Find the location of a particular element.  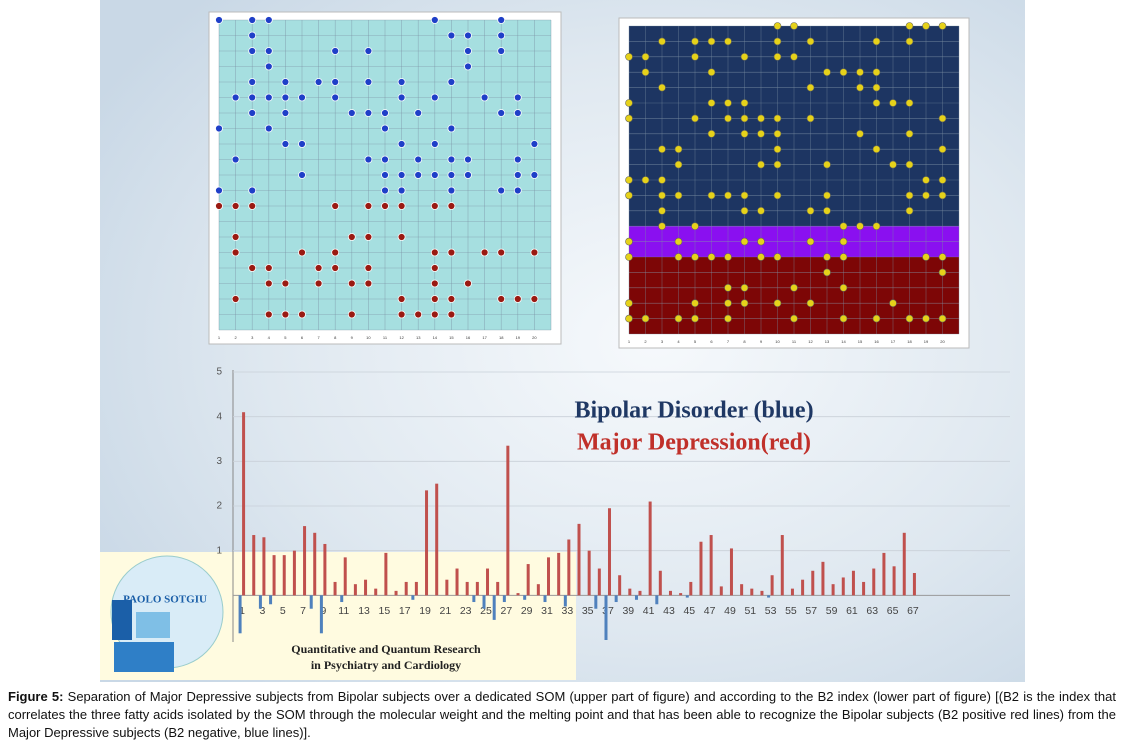

x-tick-label: 37 is located at coordinates (608, 611).